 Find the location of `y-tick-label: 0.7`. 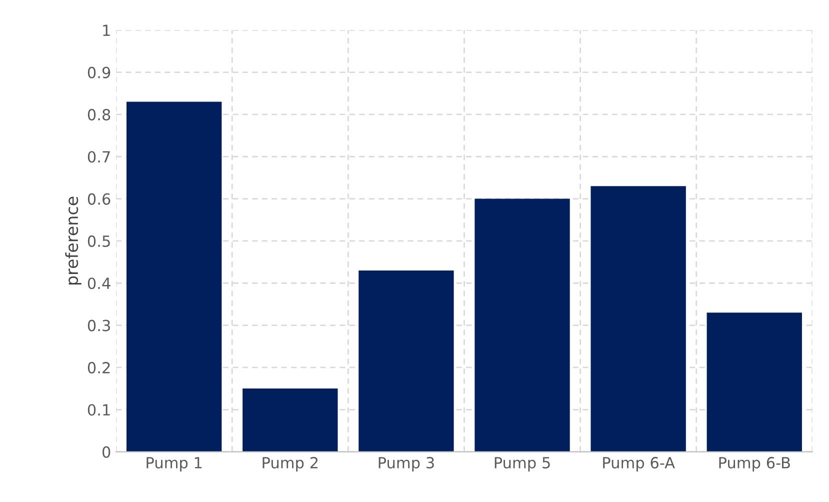

y-tick-label: 0.7 is located at coordinates (99, 157).